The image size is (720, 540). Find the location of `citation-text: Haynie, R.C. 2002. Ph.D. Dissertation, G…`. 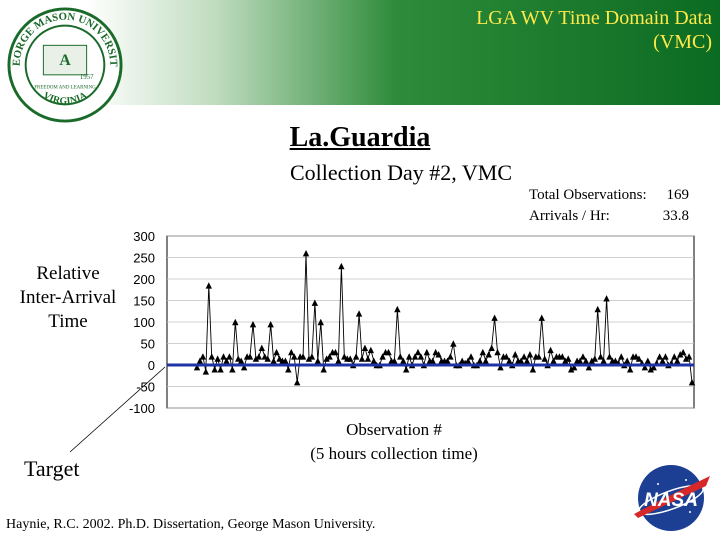

citation-text: Haynie, R.C. 2002. Ph.D. Dissertation, G… is located at coordinates (191, 524).